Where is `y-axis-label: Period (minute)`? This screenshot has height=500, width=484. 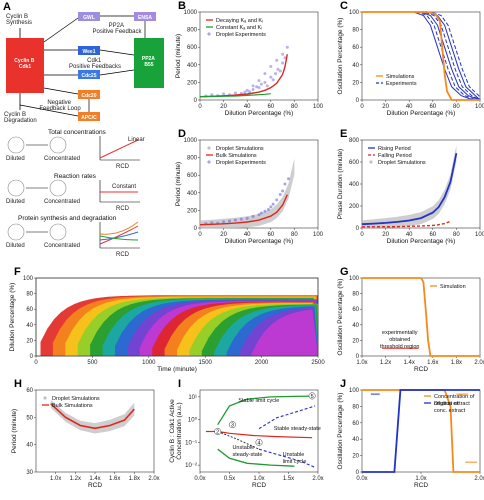
y-axis-label: Period (minute) is located at coordinates (178, 184).